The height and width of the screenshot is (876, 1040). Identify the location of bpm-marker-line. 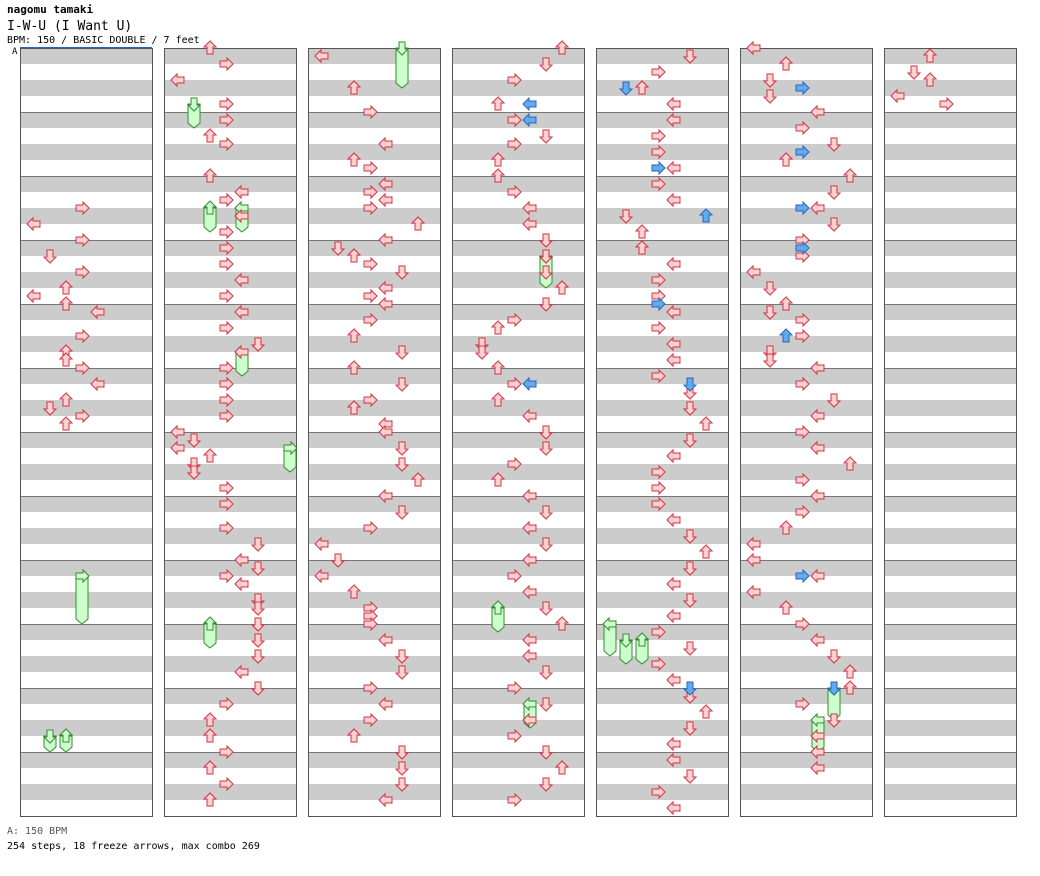
(86, 47).